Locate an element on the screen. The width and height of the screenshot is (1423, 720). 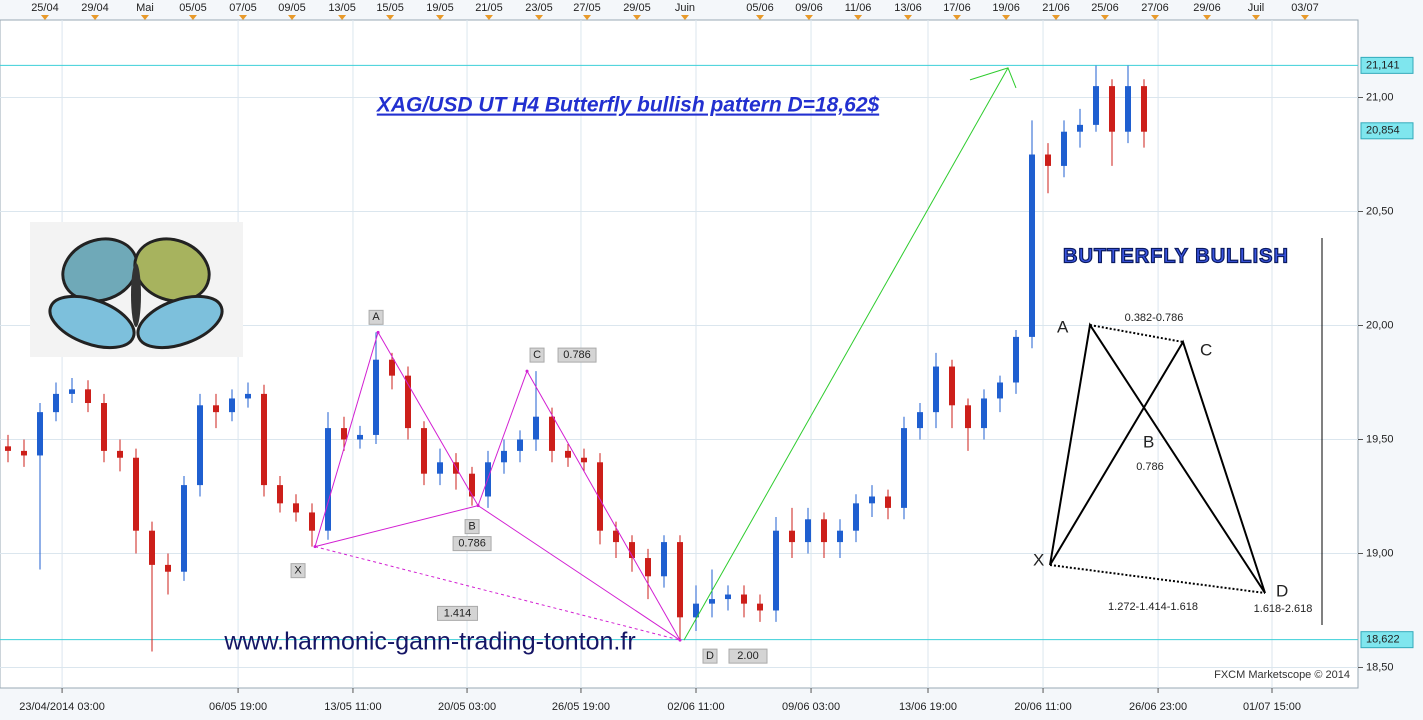
top-date-label: 29/05 is located at coordinates (637, 8).